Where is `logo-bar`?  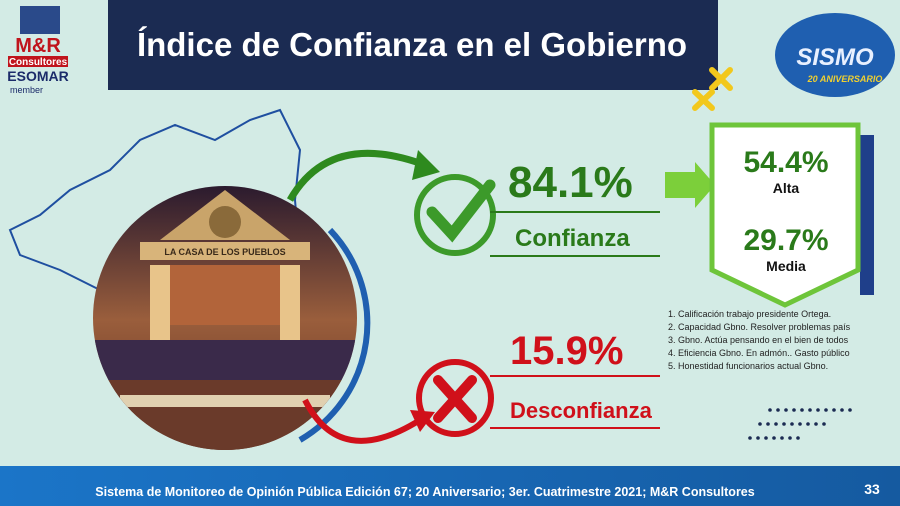 logo-bar is located at coordinates (38, 61).